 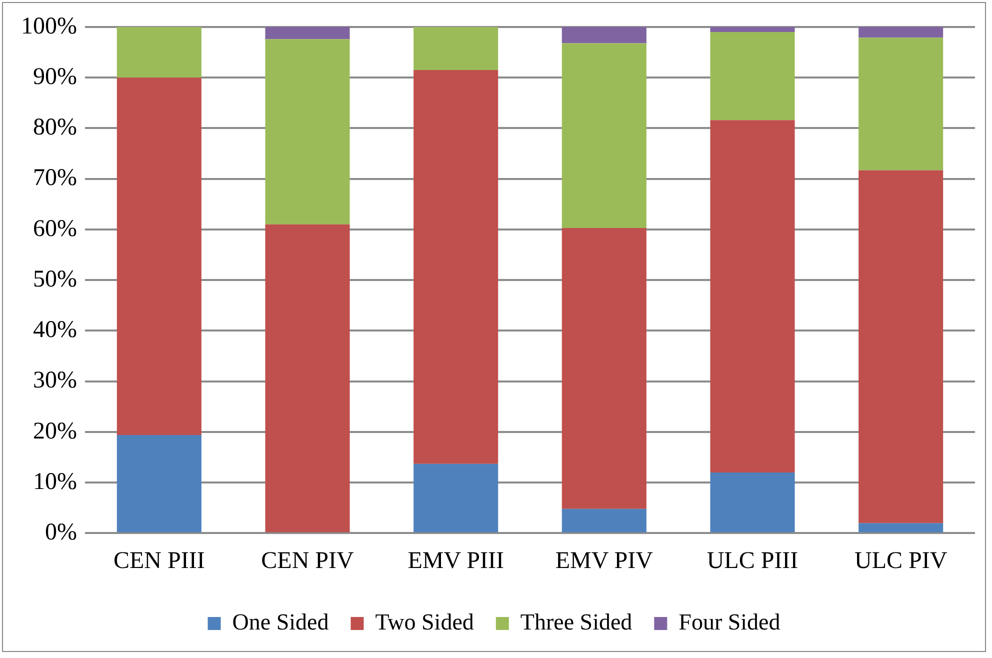 I want to click on legend-label: One Sided, so click(x=281, y=622).